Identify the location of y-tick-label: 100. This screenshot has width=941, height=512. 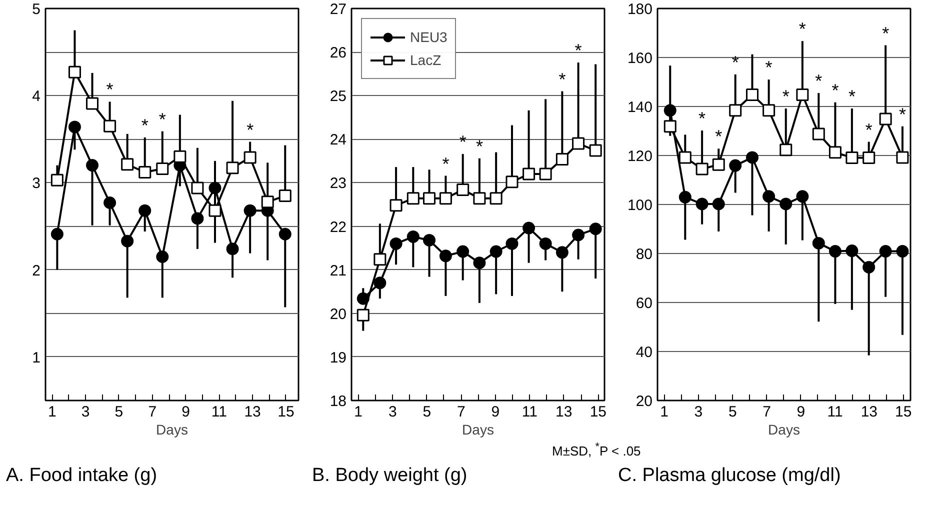
(640, 205).